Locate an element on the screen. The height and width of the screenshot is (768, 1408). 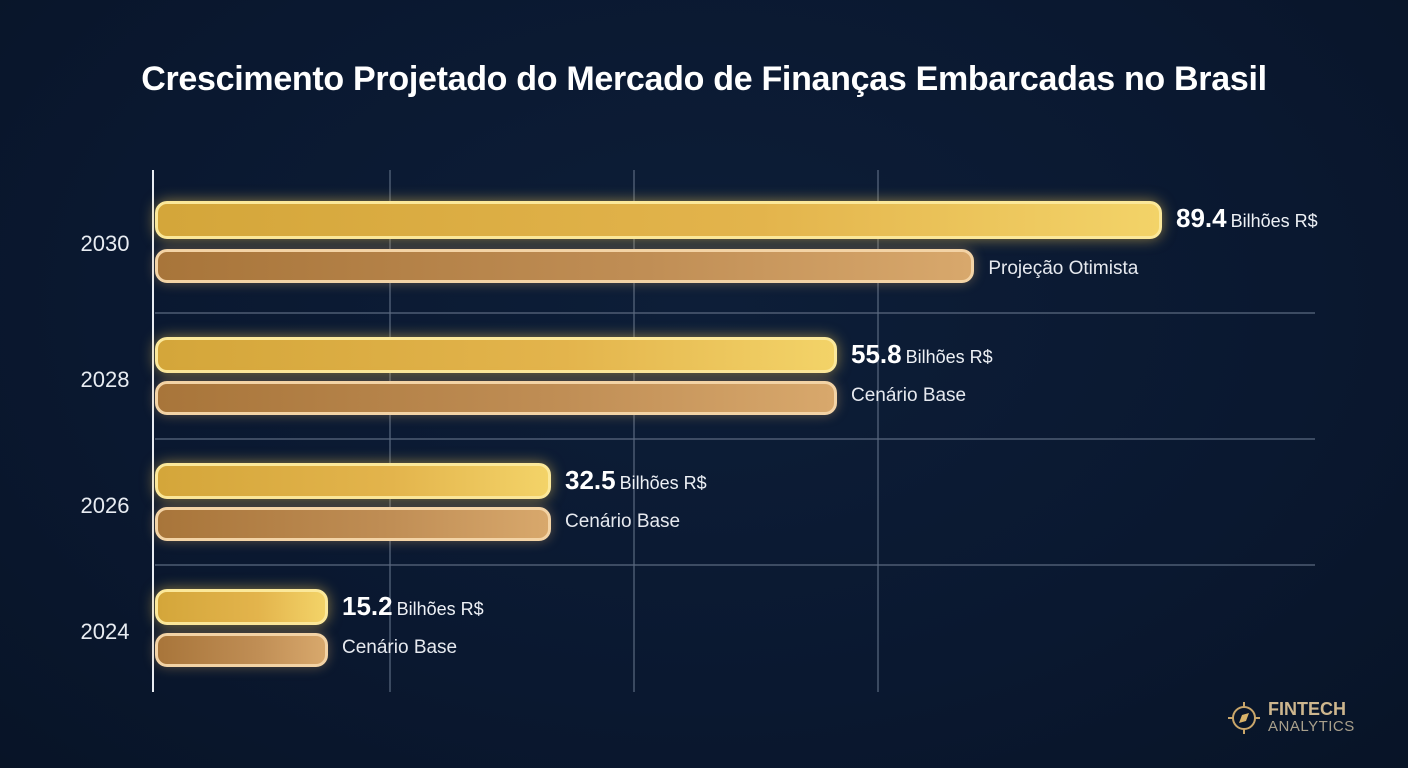
value-number: 89.4 is located at coordinates (1201, 218).